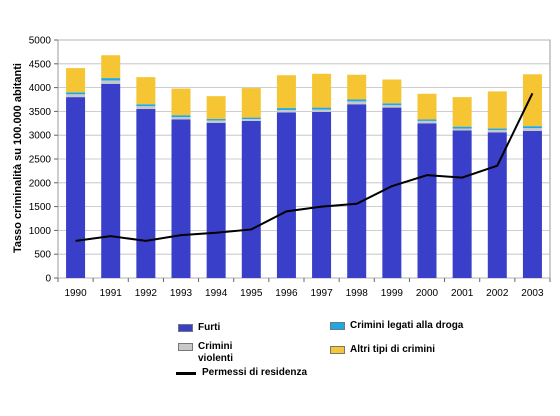  What do you see at coordinates (407, 325) in the screenshot?
I see `legend-droga-label: Crimini legati alla droga` at bounding box center [407, 325].